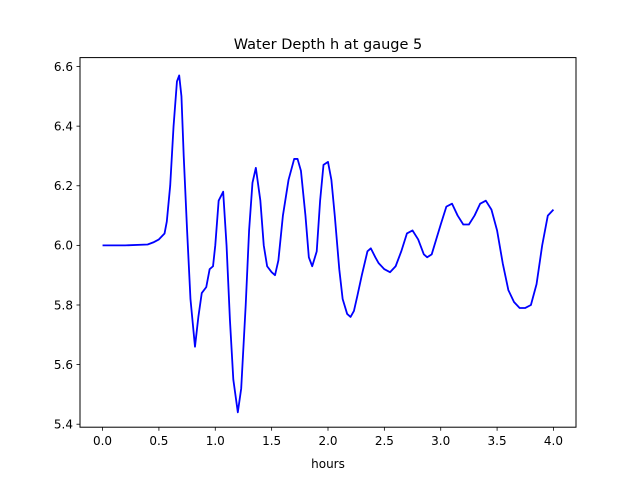 The width and height of the screenshot is (640, 480). Describe the element at coordinates (271, 441) in the screenshot. I see `x-tick-label: 1.5` at that location.